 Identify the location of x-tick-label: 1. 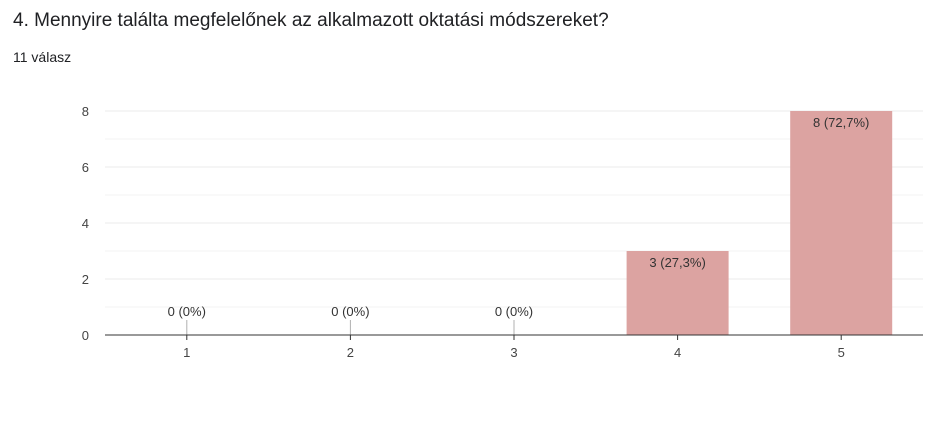
(186, 352).